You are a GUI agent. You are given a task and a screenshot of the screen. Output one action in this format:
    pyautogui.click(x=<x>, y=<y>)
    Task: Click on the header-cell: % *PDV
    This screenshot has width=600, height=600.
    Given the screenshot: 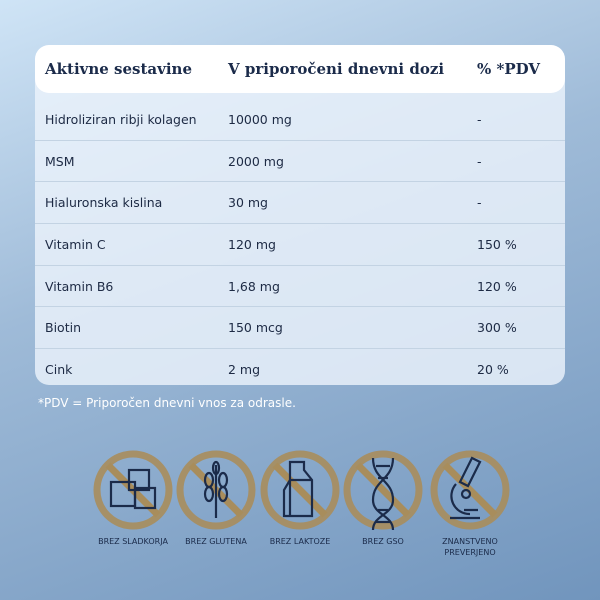 What is the action you would take?
    pyautogui.click(x=508, y=69)
    